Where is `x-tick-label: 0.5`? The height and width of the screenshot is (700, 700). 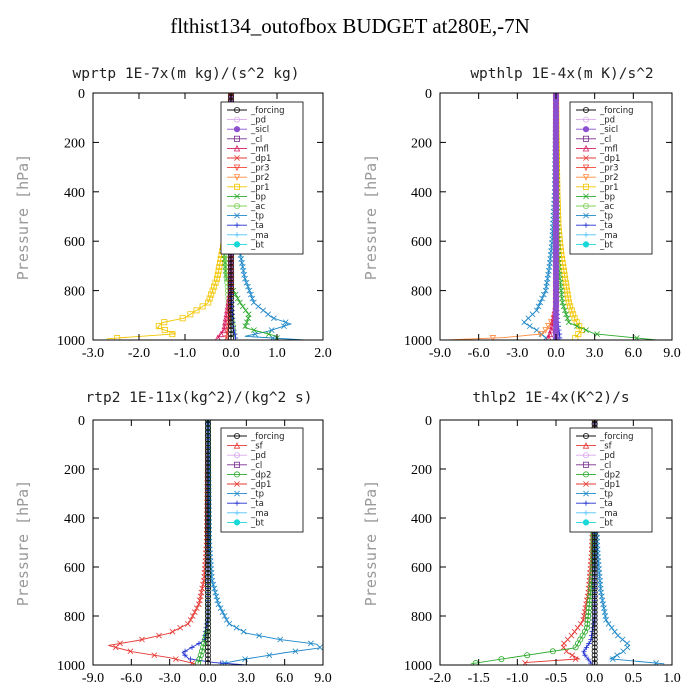
x-tick-label: 0.5 is located at coordinates (634, 678).